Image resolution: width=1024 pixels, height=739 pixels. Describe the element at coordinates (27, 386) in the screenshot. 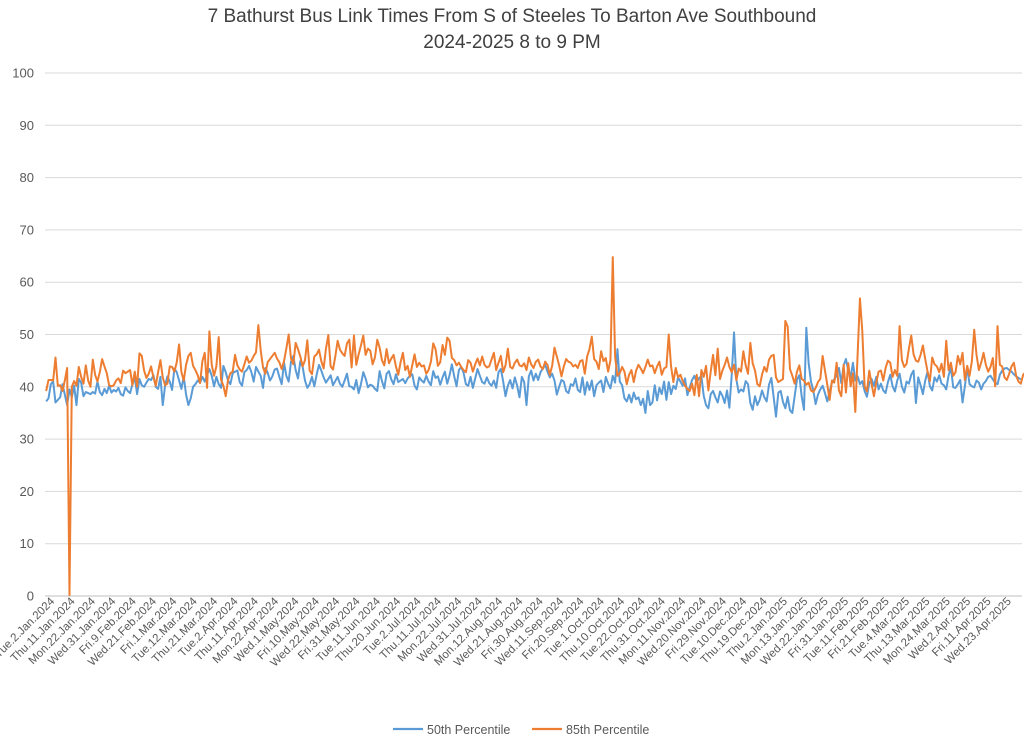

I see `y-tick-label: 40` at that location.